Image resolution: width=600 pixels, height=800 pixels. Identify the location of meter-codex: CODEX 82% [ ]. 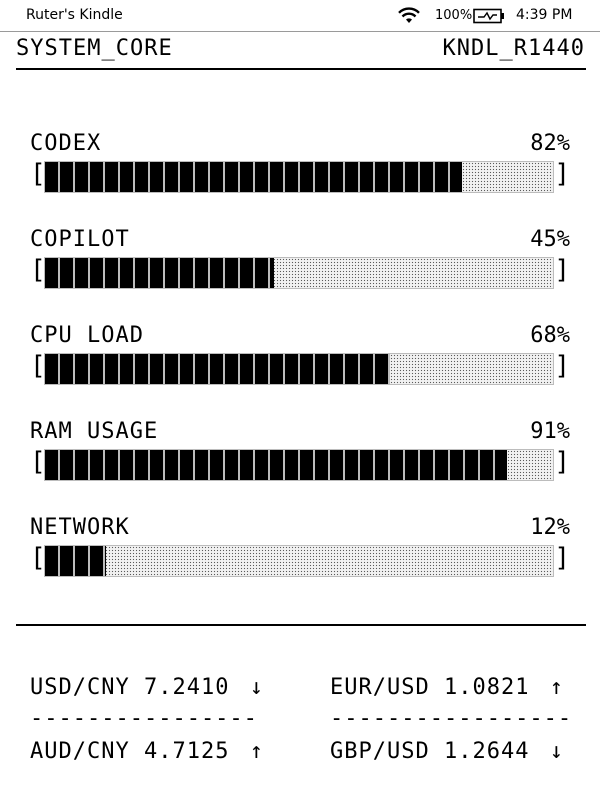
(300, 162).